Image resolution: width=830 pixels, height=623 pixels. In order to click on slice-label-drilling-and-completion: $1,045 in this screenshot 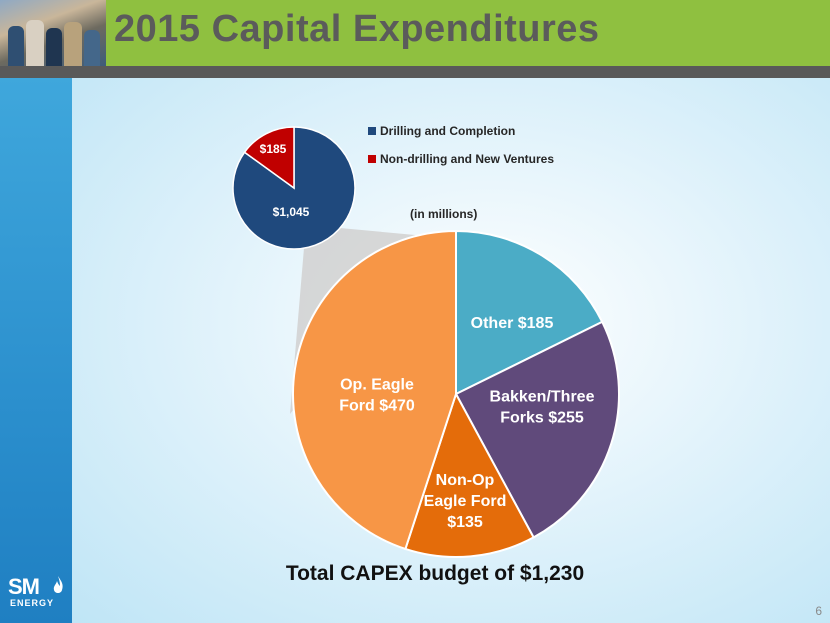, I will do `click(291, 212)`.